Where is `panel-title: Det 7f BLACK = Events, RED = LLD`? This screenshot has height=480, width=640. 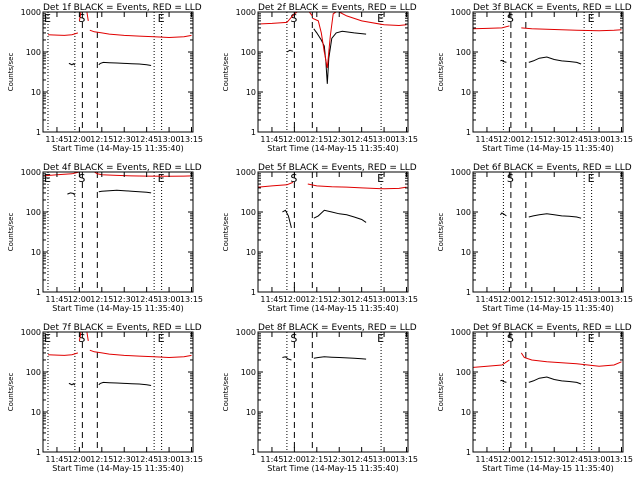
panel-title: Det 7f BLACK = Events, RED = LLD is located at coordinates (122, 328).